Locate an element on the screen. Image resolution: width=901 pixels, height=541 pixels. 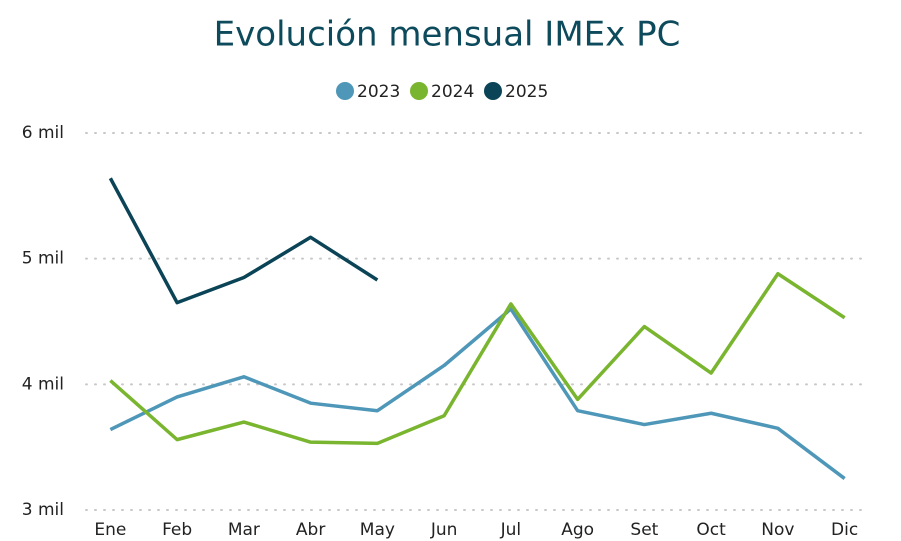
x-tick-label: May is located at coordinates (377, 530).